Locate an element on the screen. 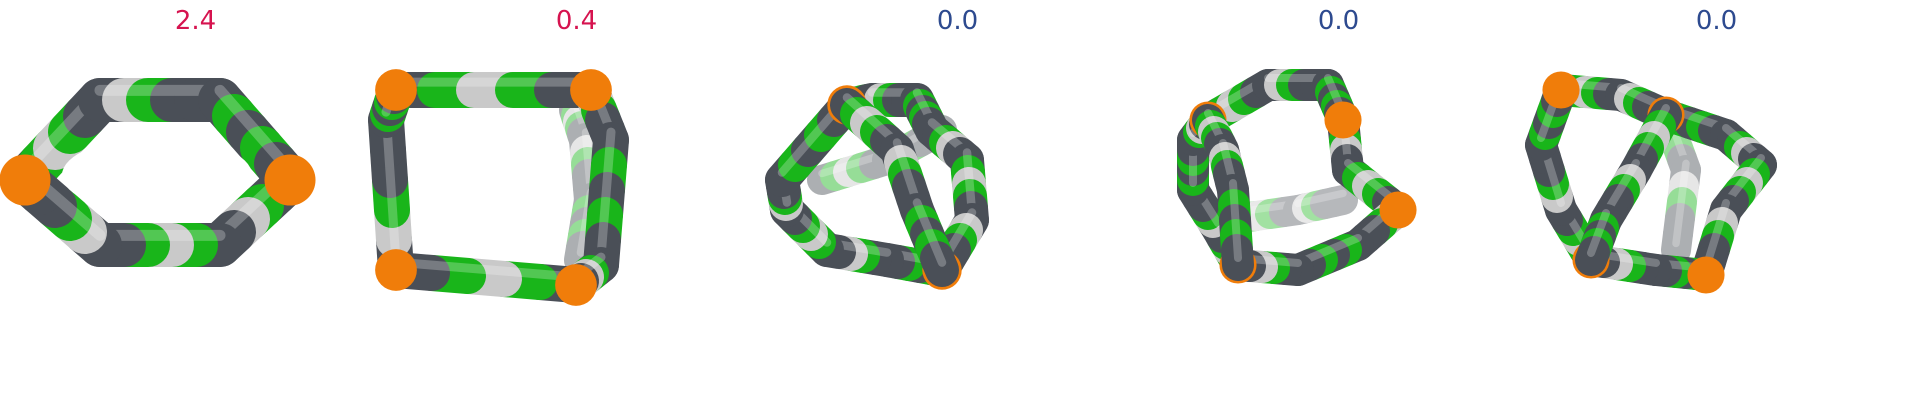  panel-value: 2.4 is located at coordinates (195, 21).